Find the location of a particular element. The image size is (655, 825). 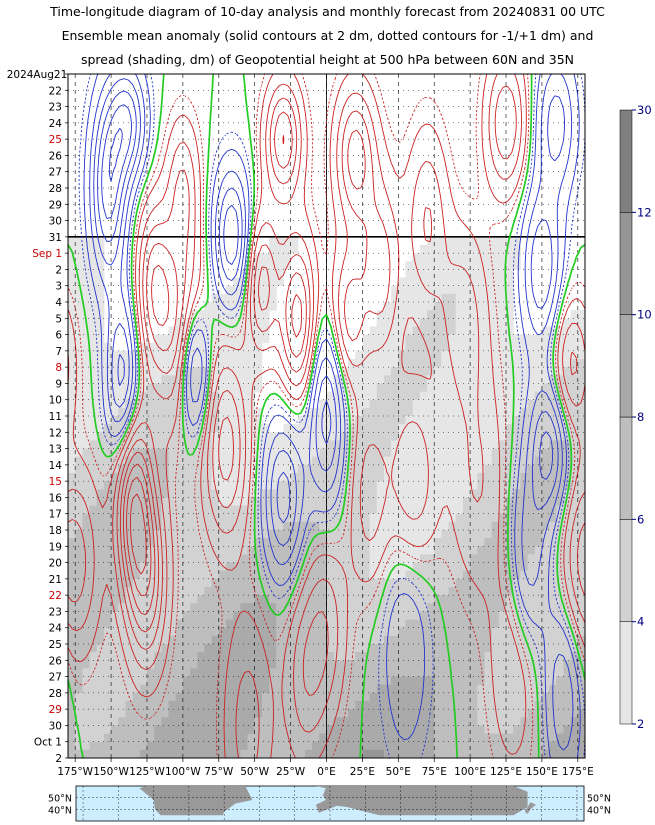

y-tick-label: 11 is located at coordinates (55, 417).